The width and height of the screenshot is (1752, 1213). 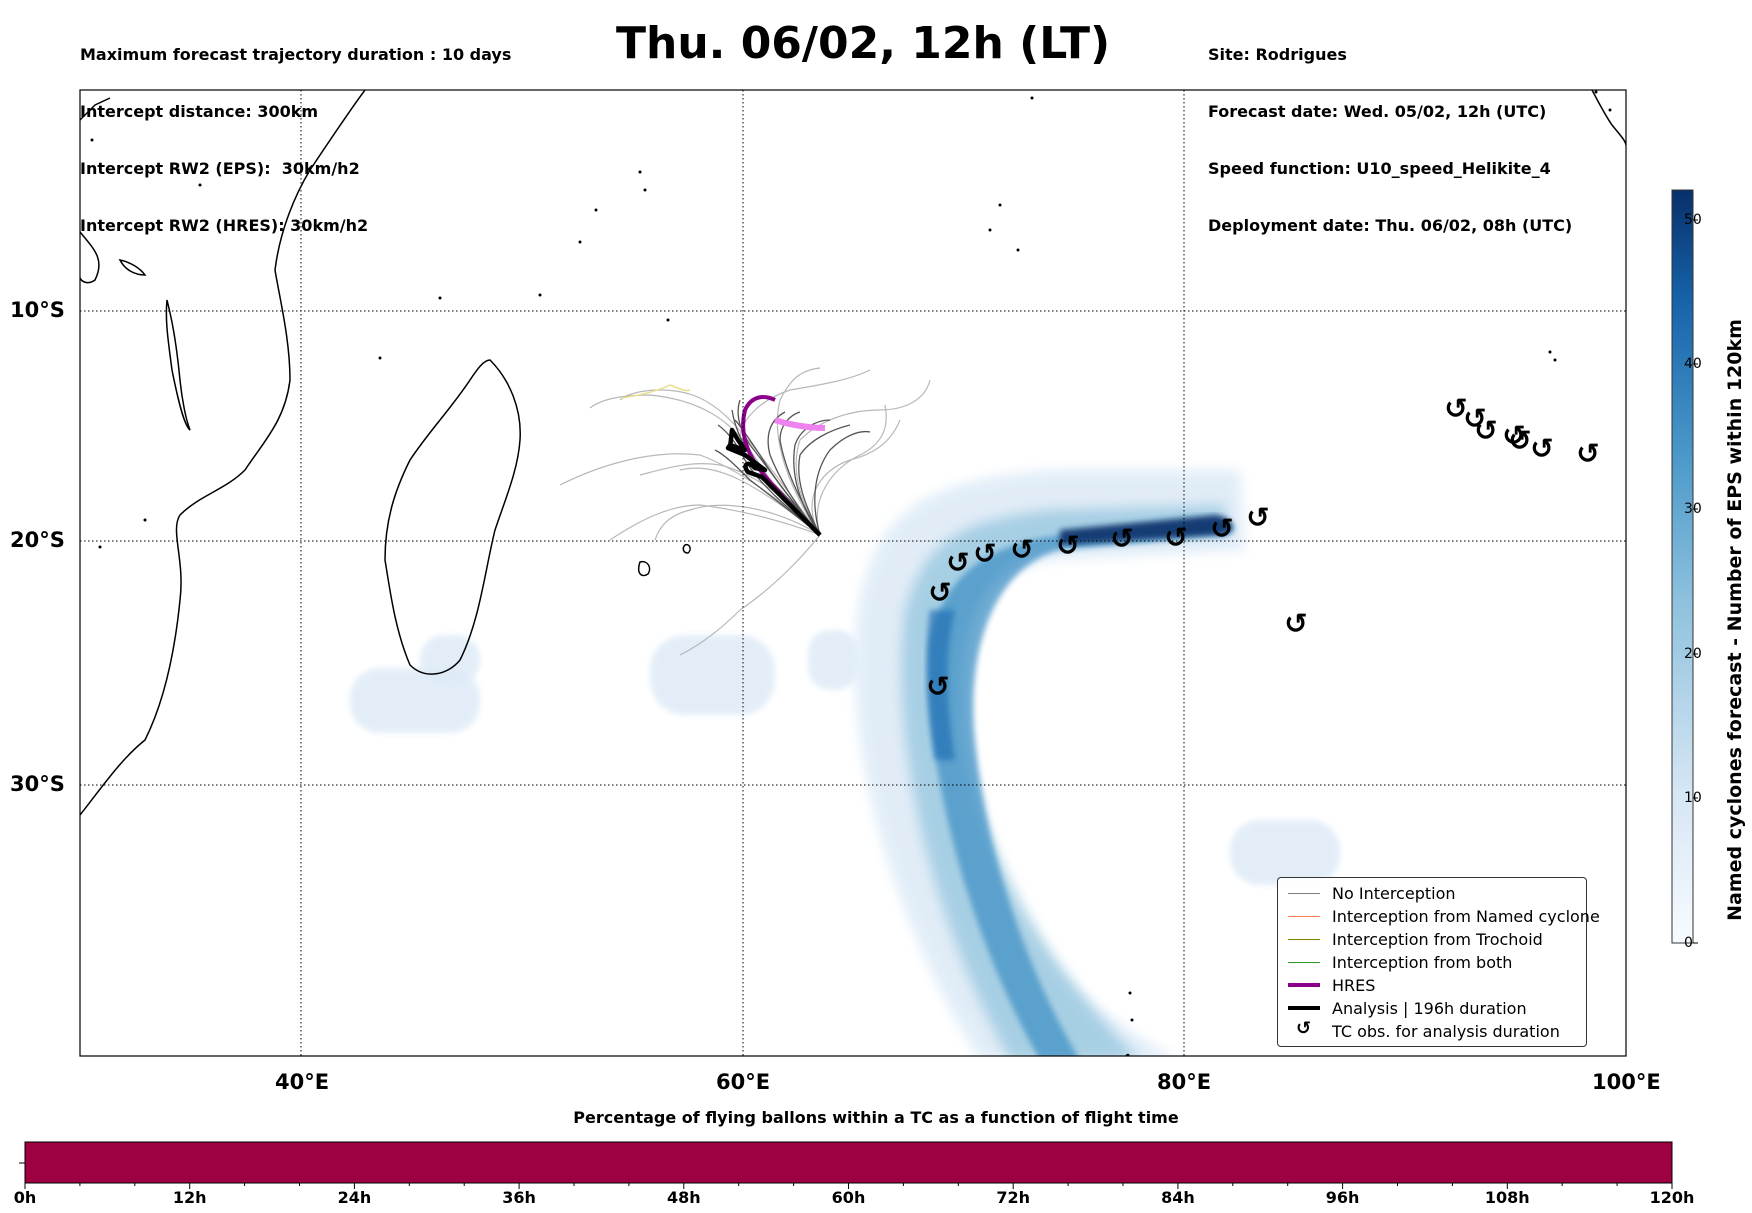 I want to click on colorbar-vertical-tick-label: 20, so click(x=1693, y=654).